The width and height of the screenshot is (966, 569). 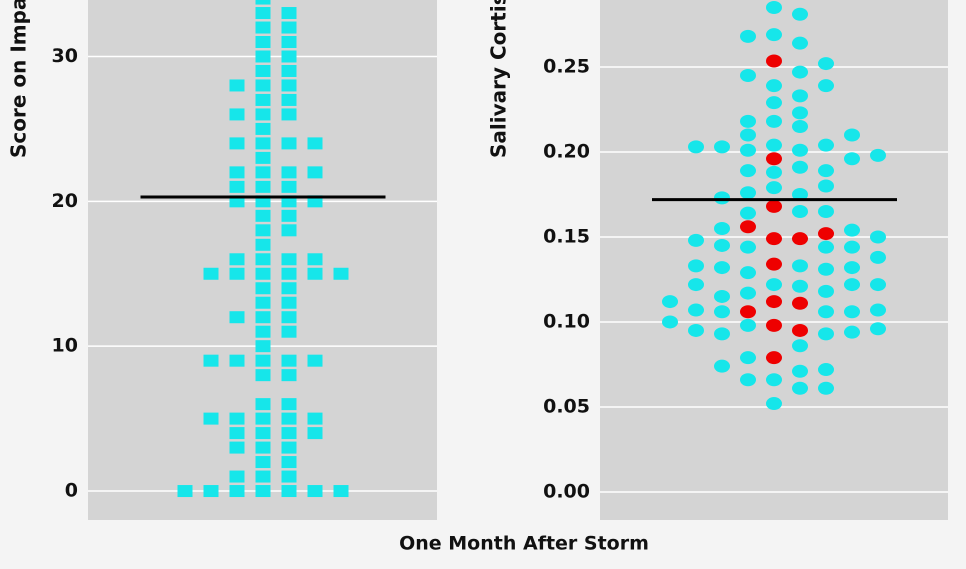 I want to click on y-tick-label: 0.00, so click(x=566, y=491).